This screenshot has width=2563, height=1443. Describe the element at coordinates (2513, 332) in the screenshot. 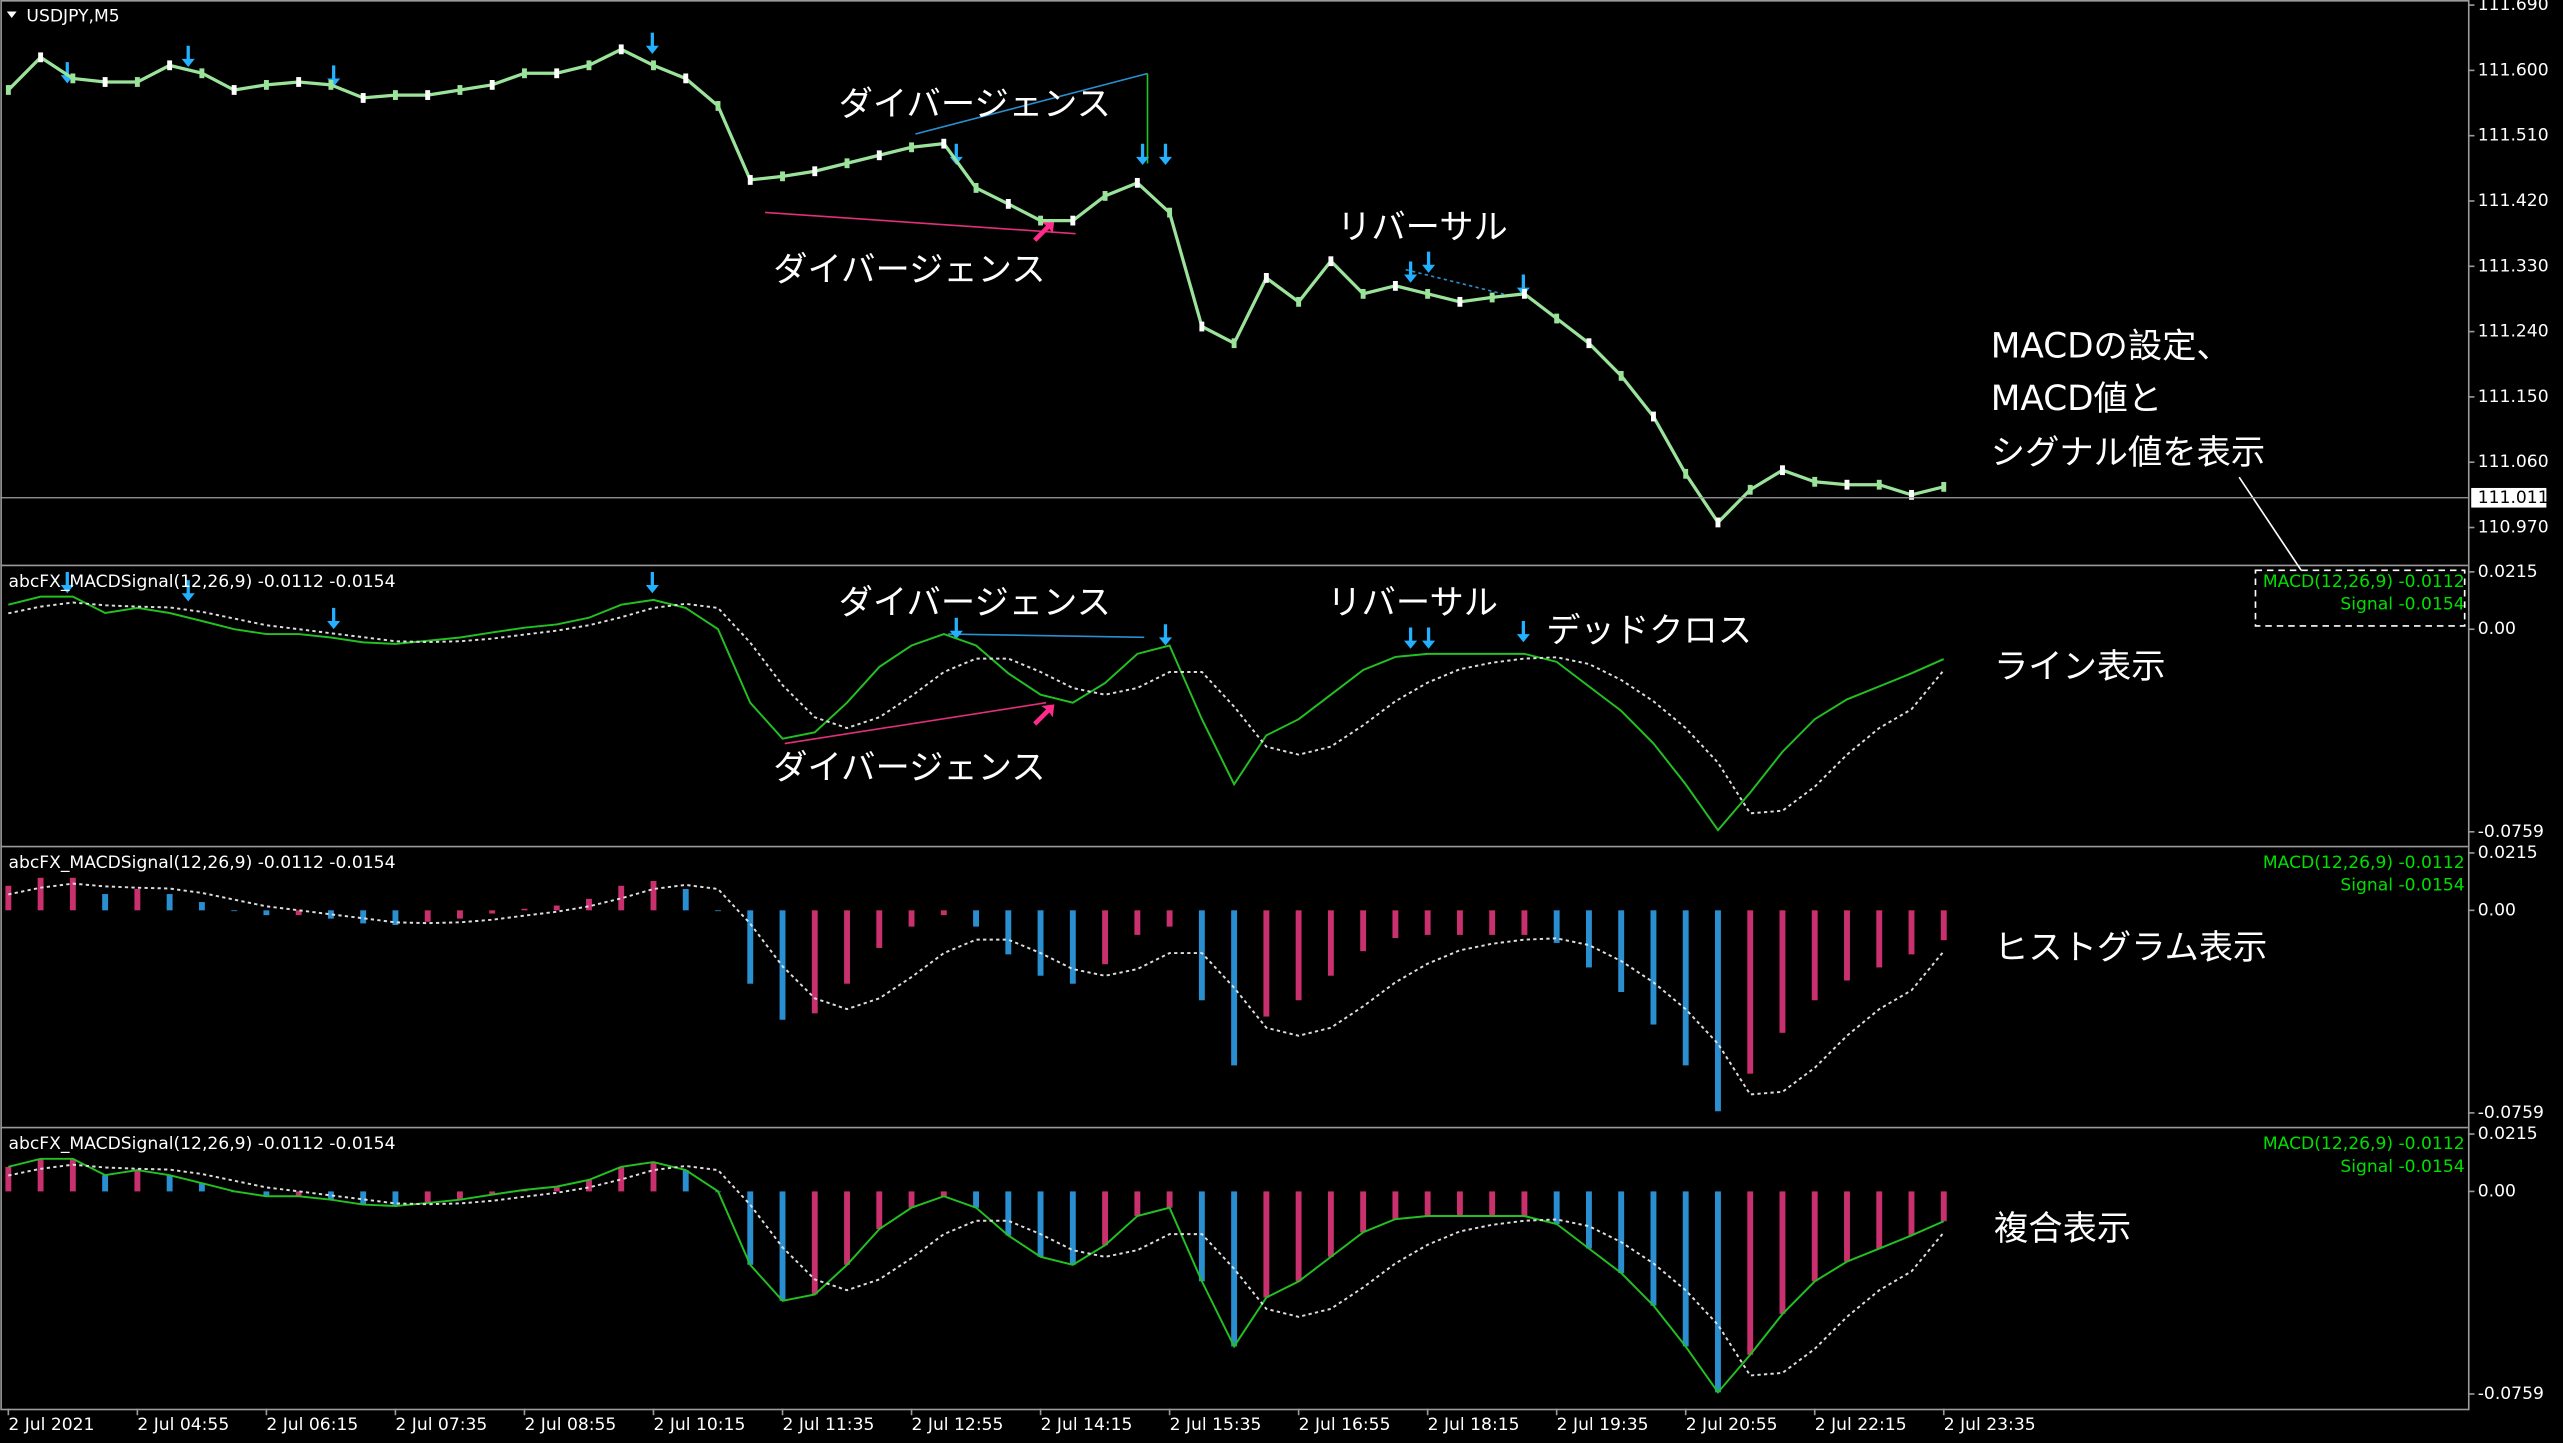

I see `y-tick-label: 111.240` at that location.